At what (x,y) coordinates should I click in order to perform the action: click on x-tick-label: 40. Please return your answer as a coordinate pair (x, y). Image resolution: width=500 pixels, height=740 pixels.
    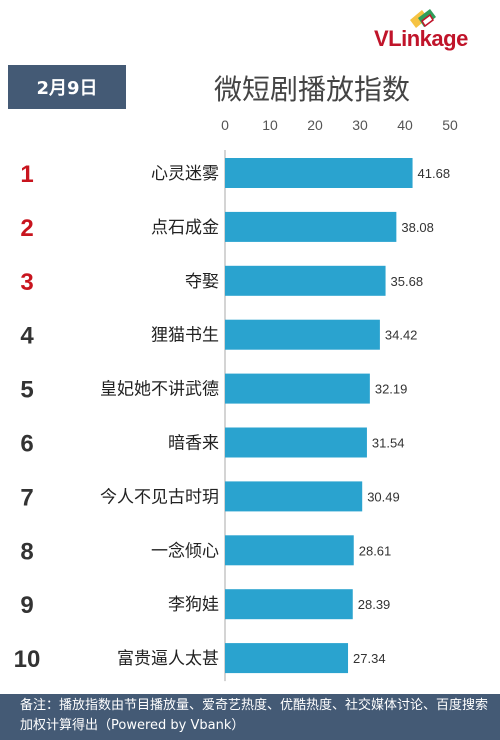
    Looking at the image, I should click on (405, 125).